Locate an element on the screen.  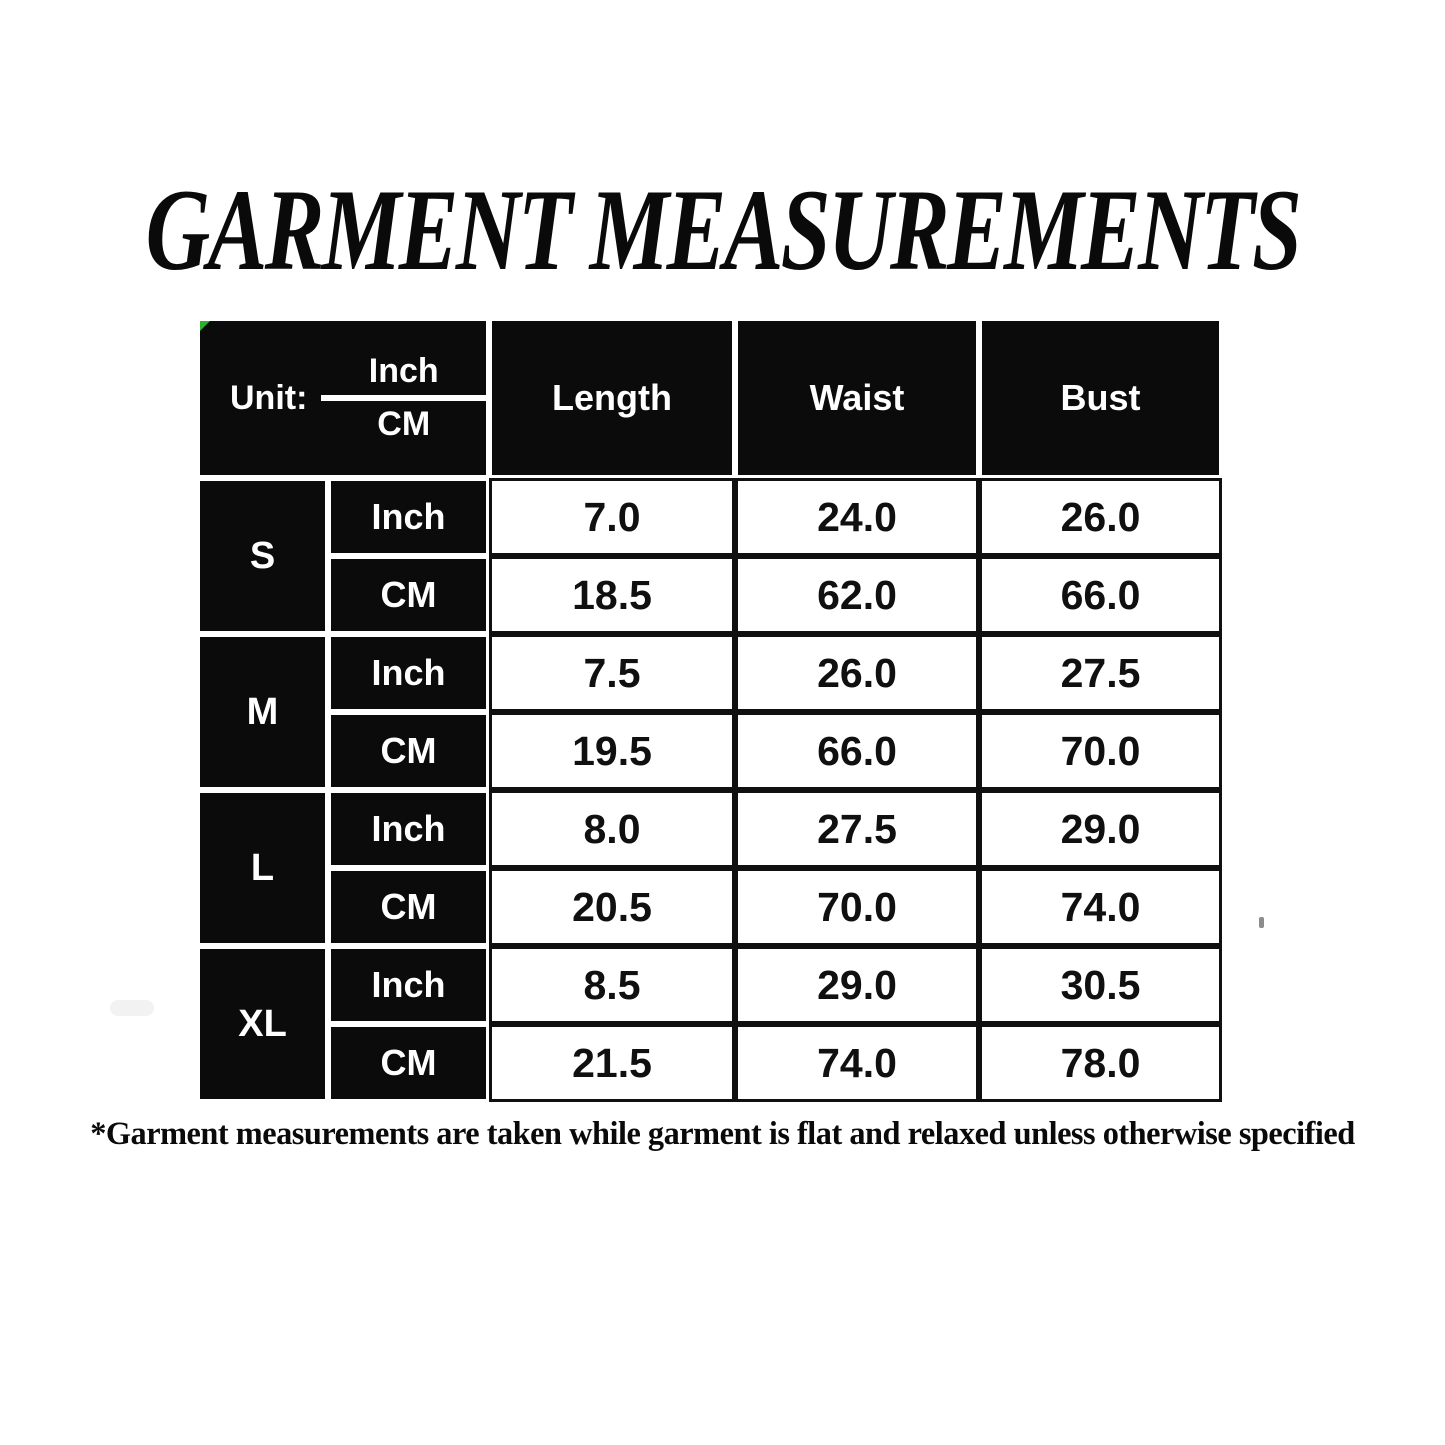
page-title: GARMENT MEASUREMENTS is located at coordinates (723, 230).